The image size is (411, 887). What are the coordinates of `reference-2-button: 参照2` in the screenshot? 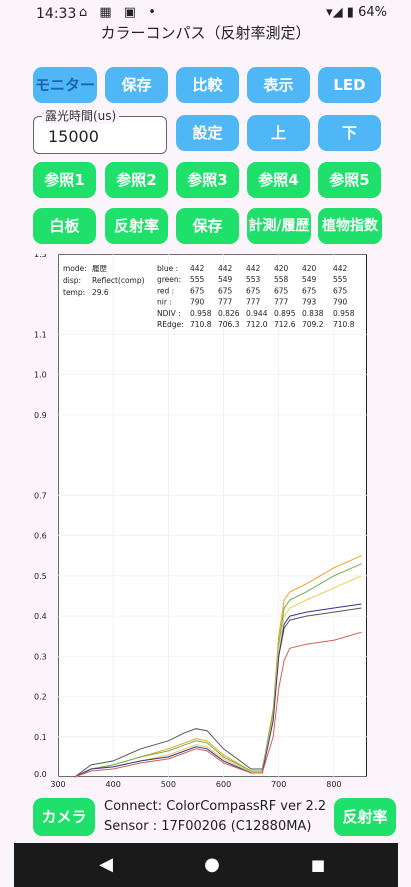 It's located at (136, 180).